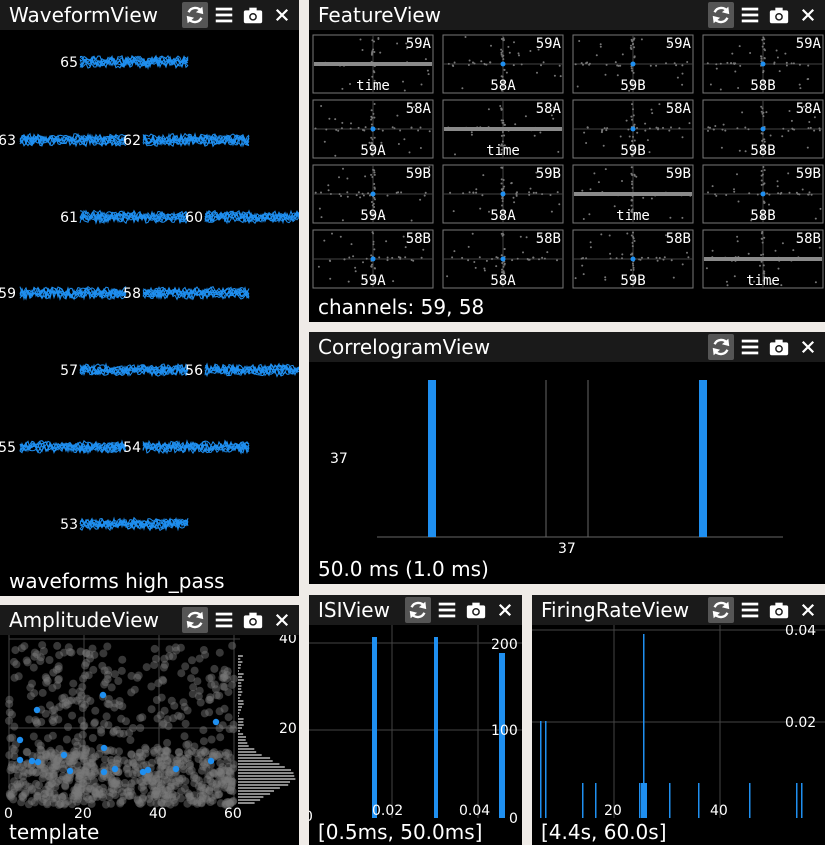 This screenshot has width=825, height=845. What do you see at coordinates (117, 581) in the screenshot?
I see `waveform-view-status: waveforms high_pass` at bounding box center [117, 581].